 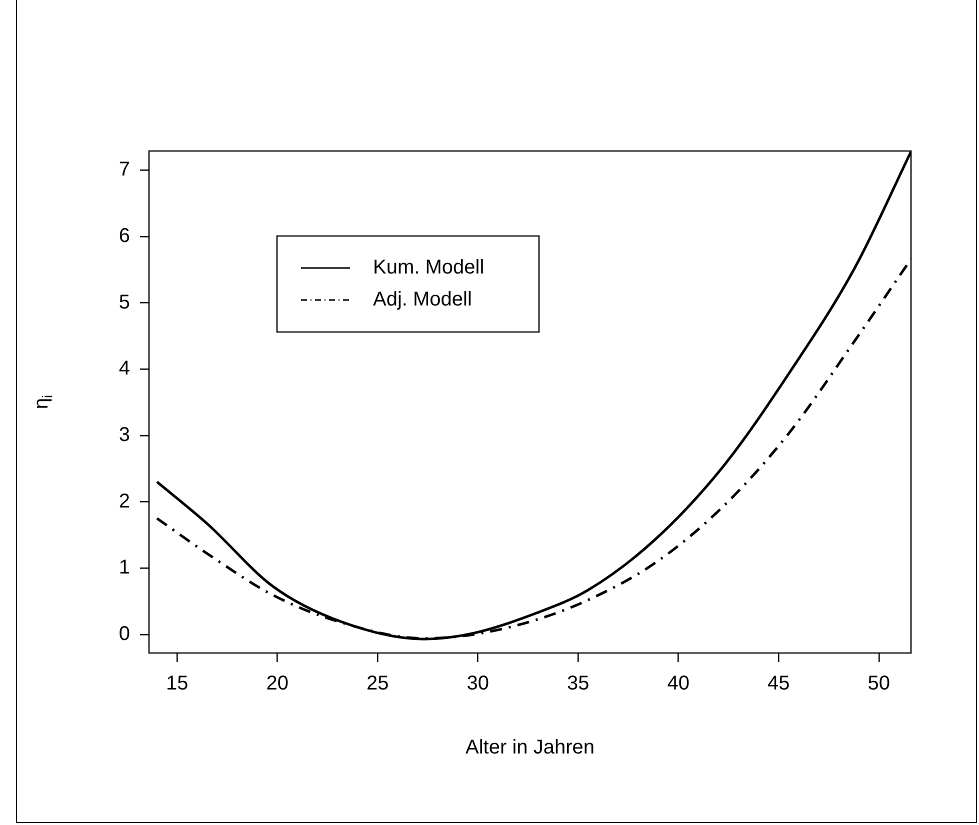 What do you see at coordinates (578, 683) in the screenshot?
I see `x-tick-label: 35` at bounding box center [578, 683].